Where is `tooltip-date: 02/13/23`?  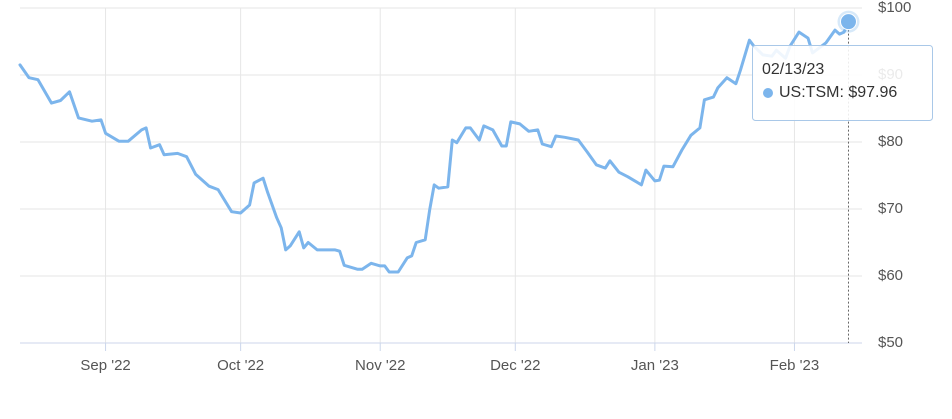
tooltip-date: 02/13/23 is located at coordinates (793, 69).